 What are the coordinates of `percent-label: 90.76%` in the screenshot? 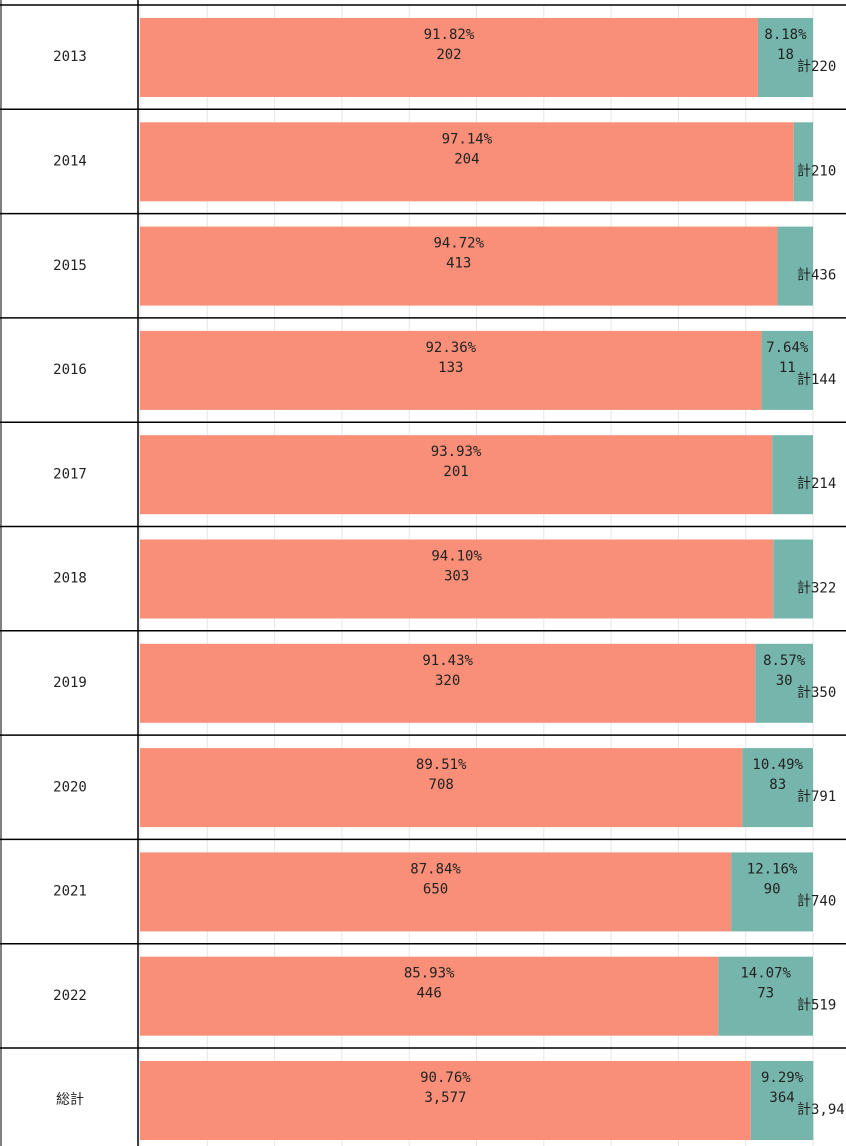 It's located at (445, 1078).